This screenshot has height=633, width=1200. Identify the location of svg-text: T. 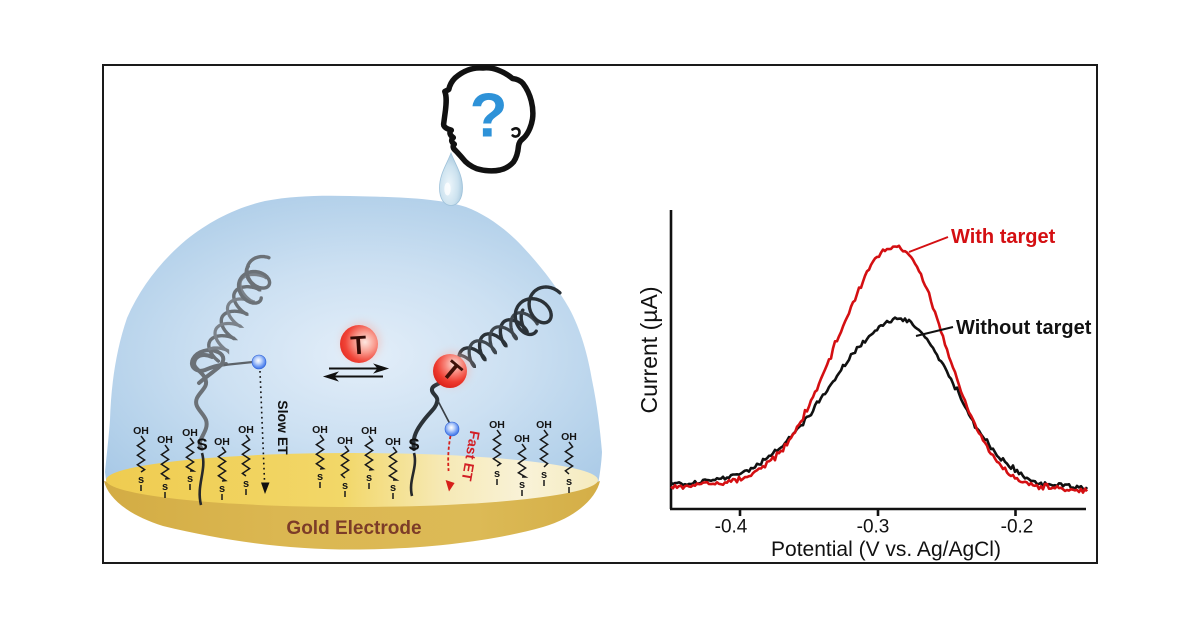
(359, 344).